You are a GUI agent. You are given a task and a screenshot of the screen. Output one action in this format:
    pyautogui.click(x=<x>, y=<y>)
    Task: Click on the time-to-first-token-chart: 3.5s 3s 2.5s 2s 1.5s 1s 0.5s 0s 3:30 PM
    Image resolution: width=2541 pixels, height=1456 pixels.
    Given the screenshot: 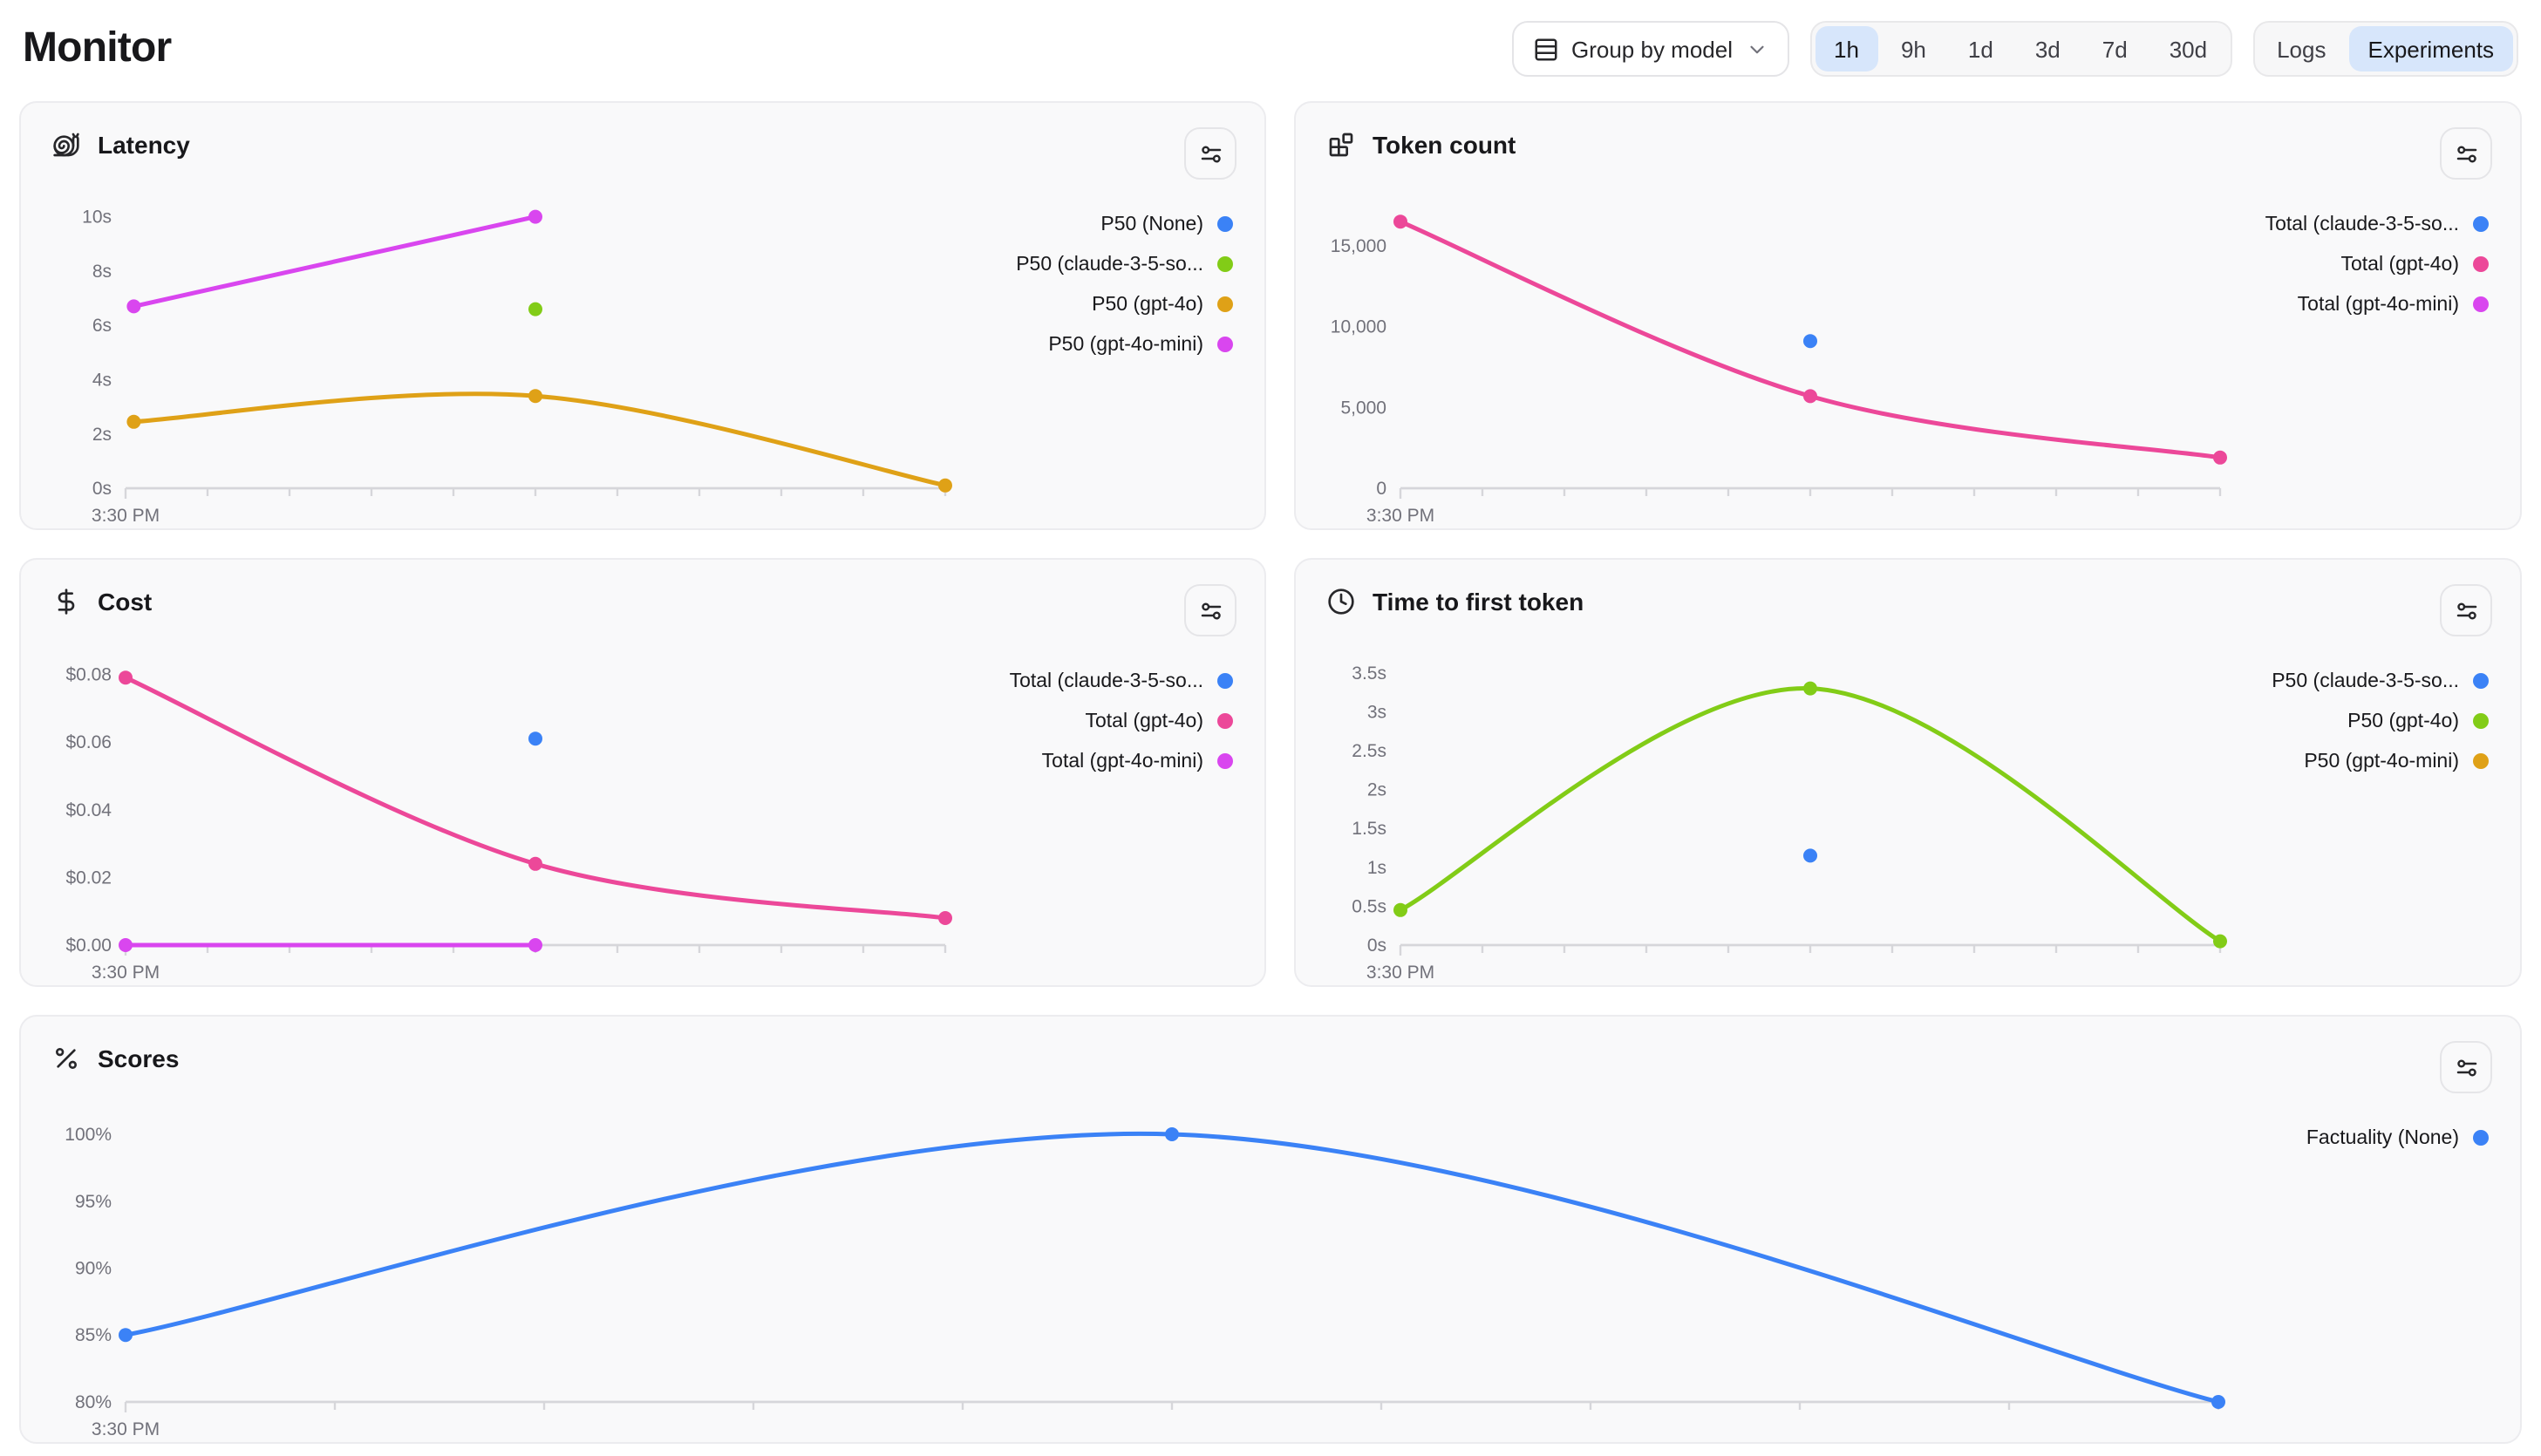 What is the action you would take?
    pyautogui.click(x=1789, y=823)
    